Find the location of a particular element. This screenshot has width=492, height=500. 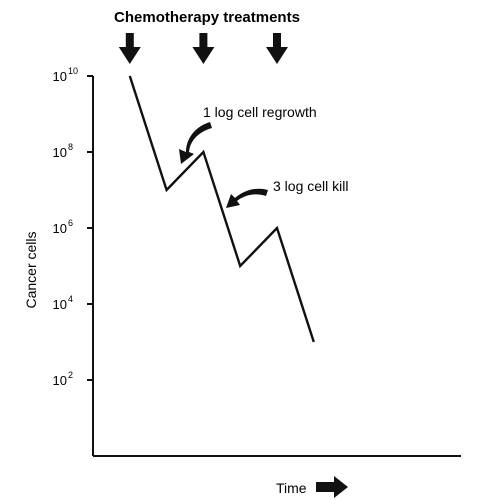

treatment-arrows is located at coordinates (203, 48).